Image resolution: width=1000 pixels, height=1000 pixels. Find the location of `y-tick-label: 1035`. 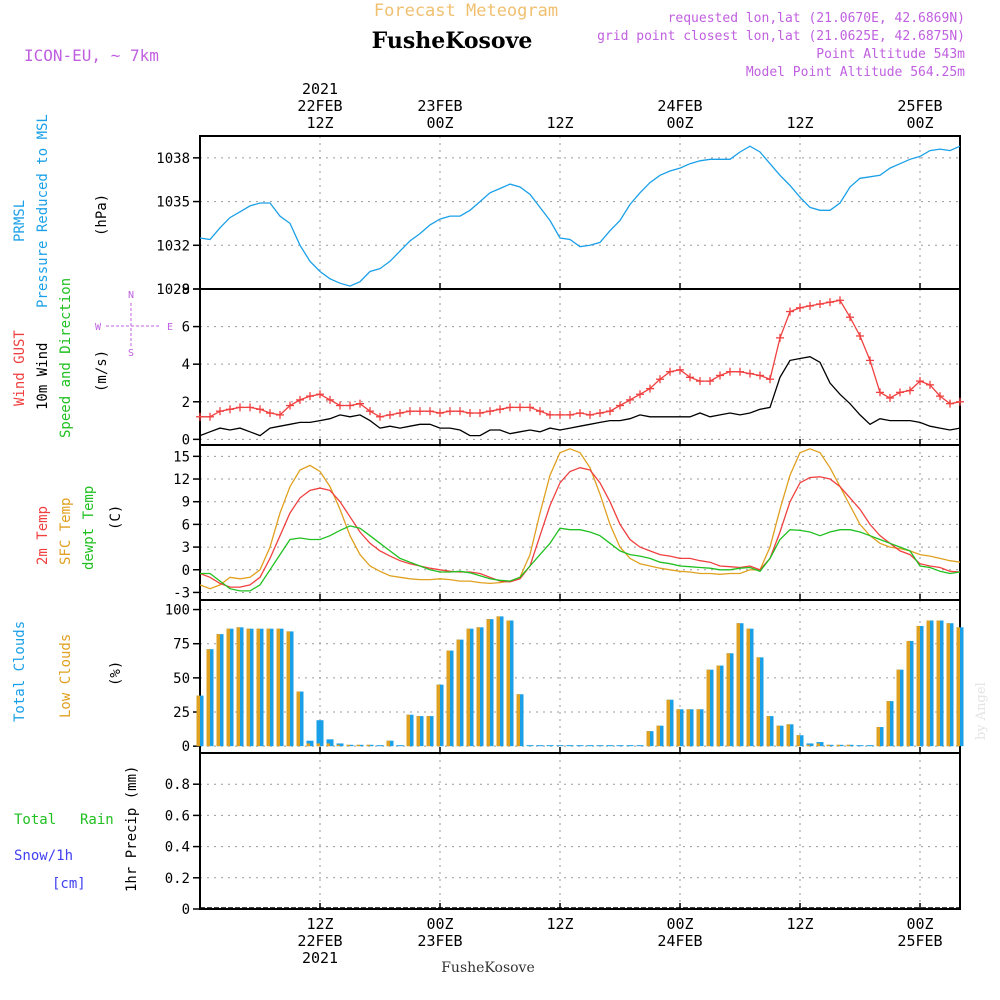

y-tick-label: 1035 is located at coordinates (173, 203).